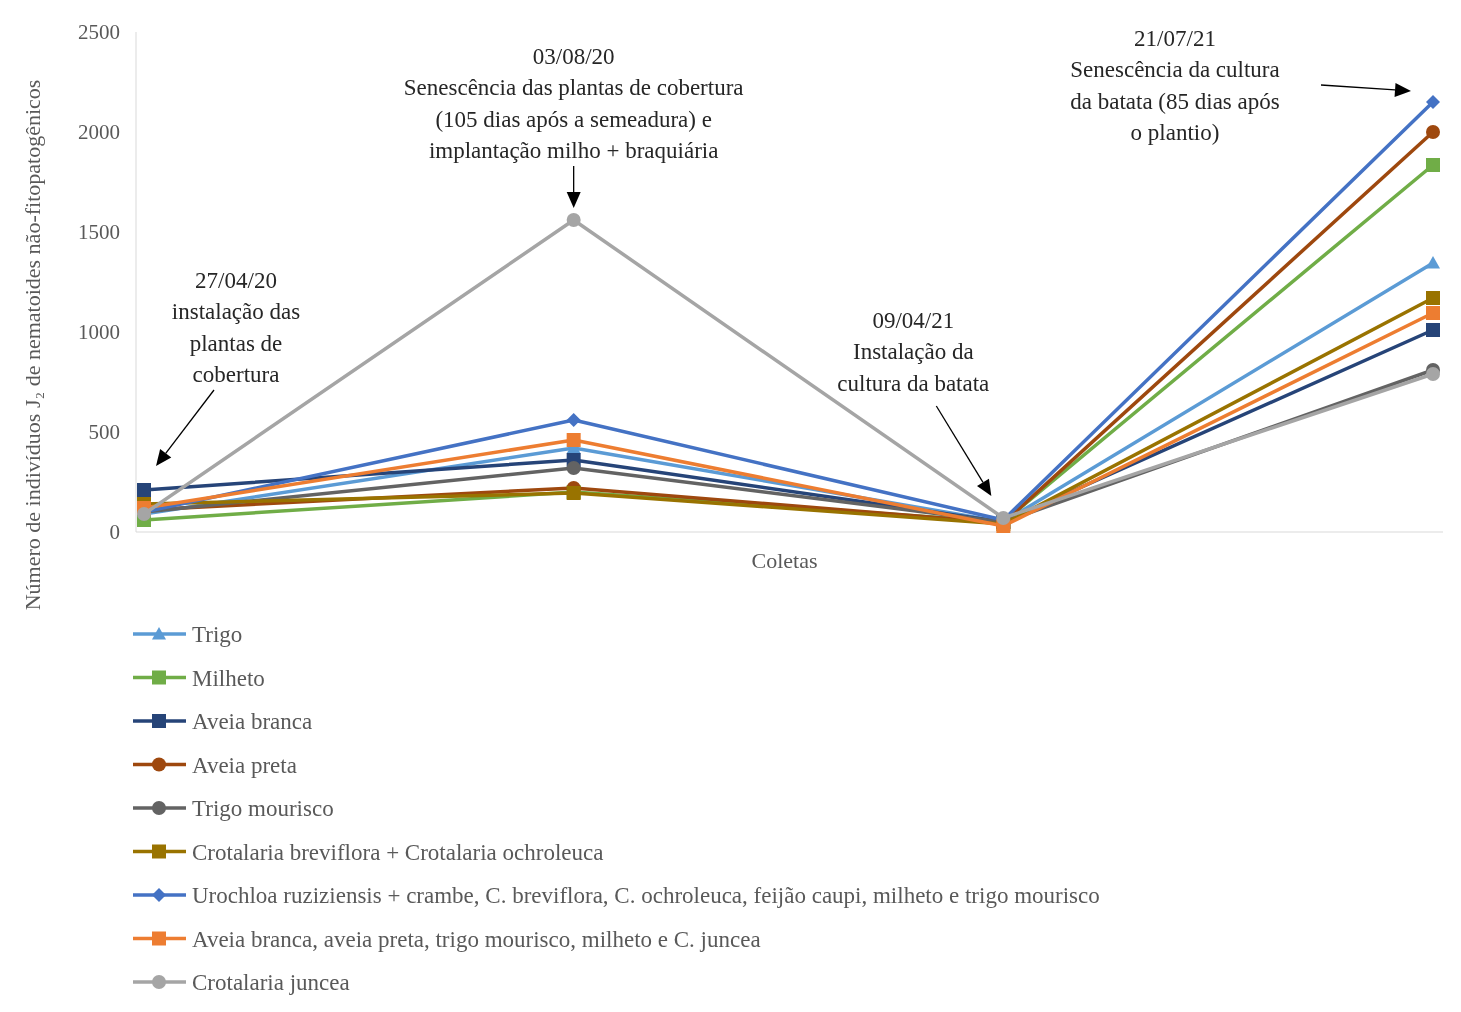 Image resolution: width=1461 pixels, height=1012 pixels. Describe the element at coordinates (252, 722) in the screenshot. I see `legend-label: Aveia branca` at that location.